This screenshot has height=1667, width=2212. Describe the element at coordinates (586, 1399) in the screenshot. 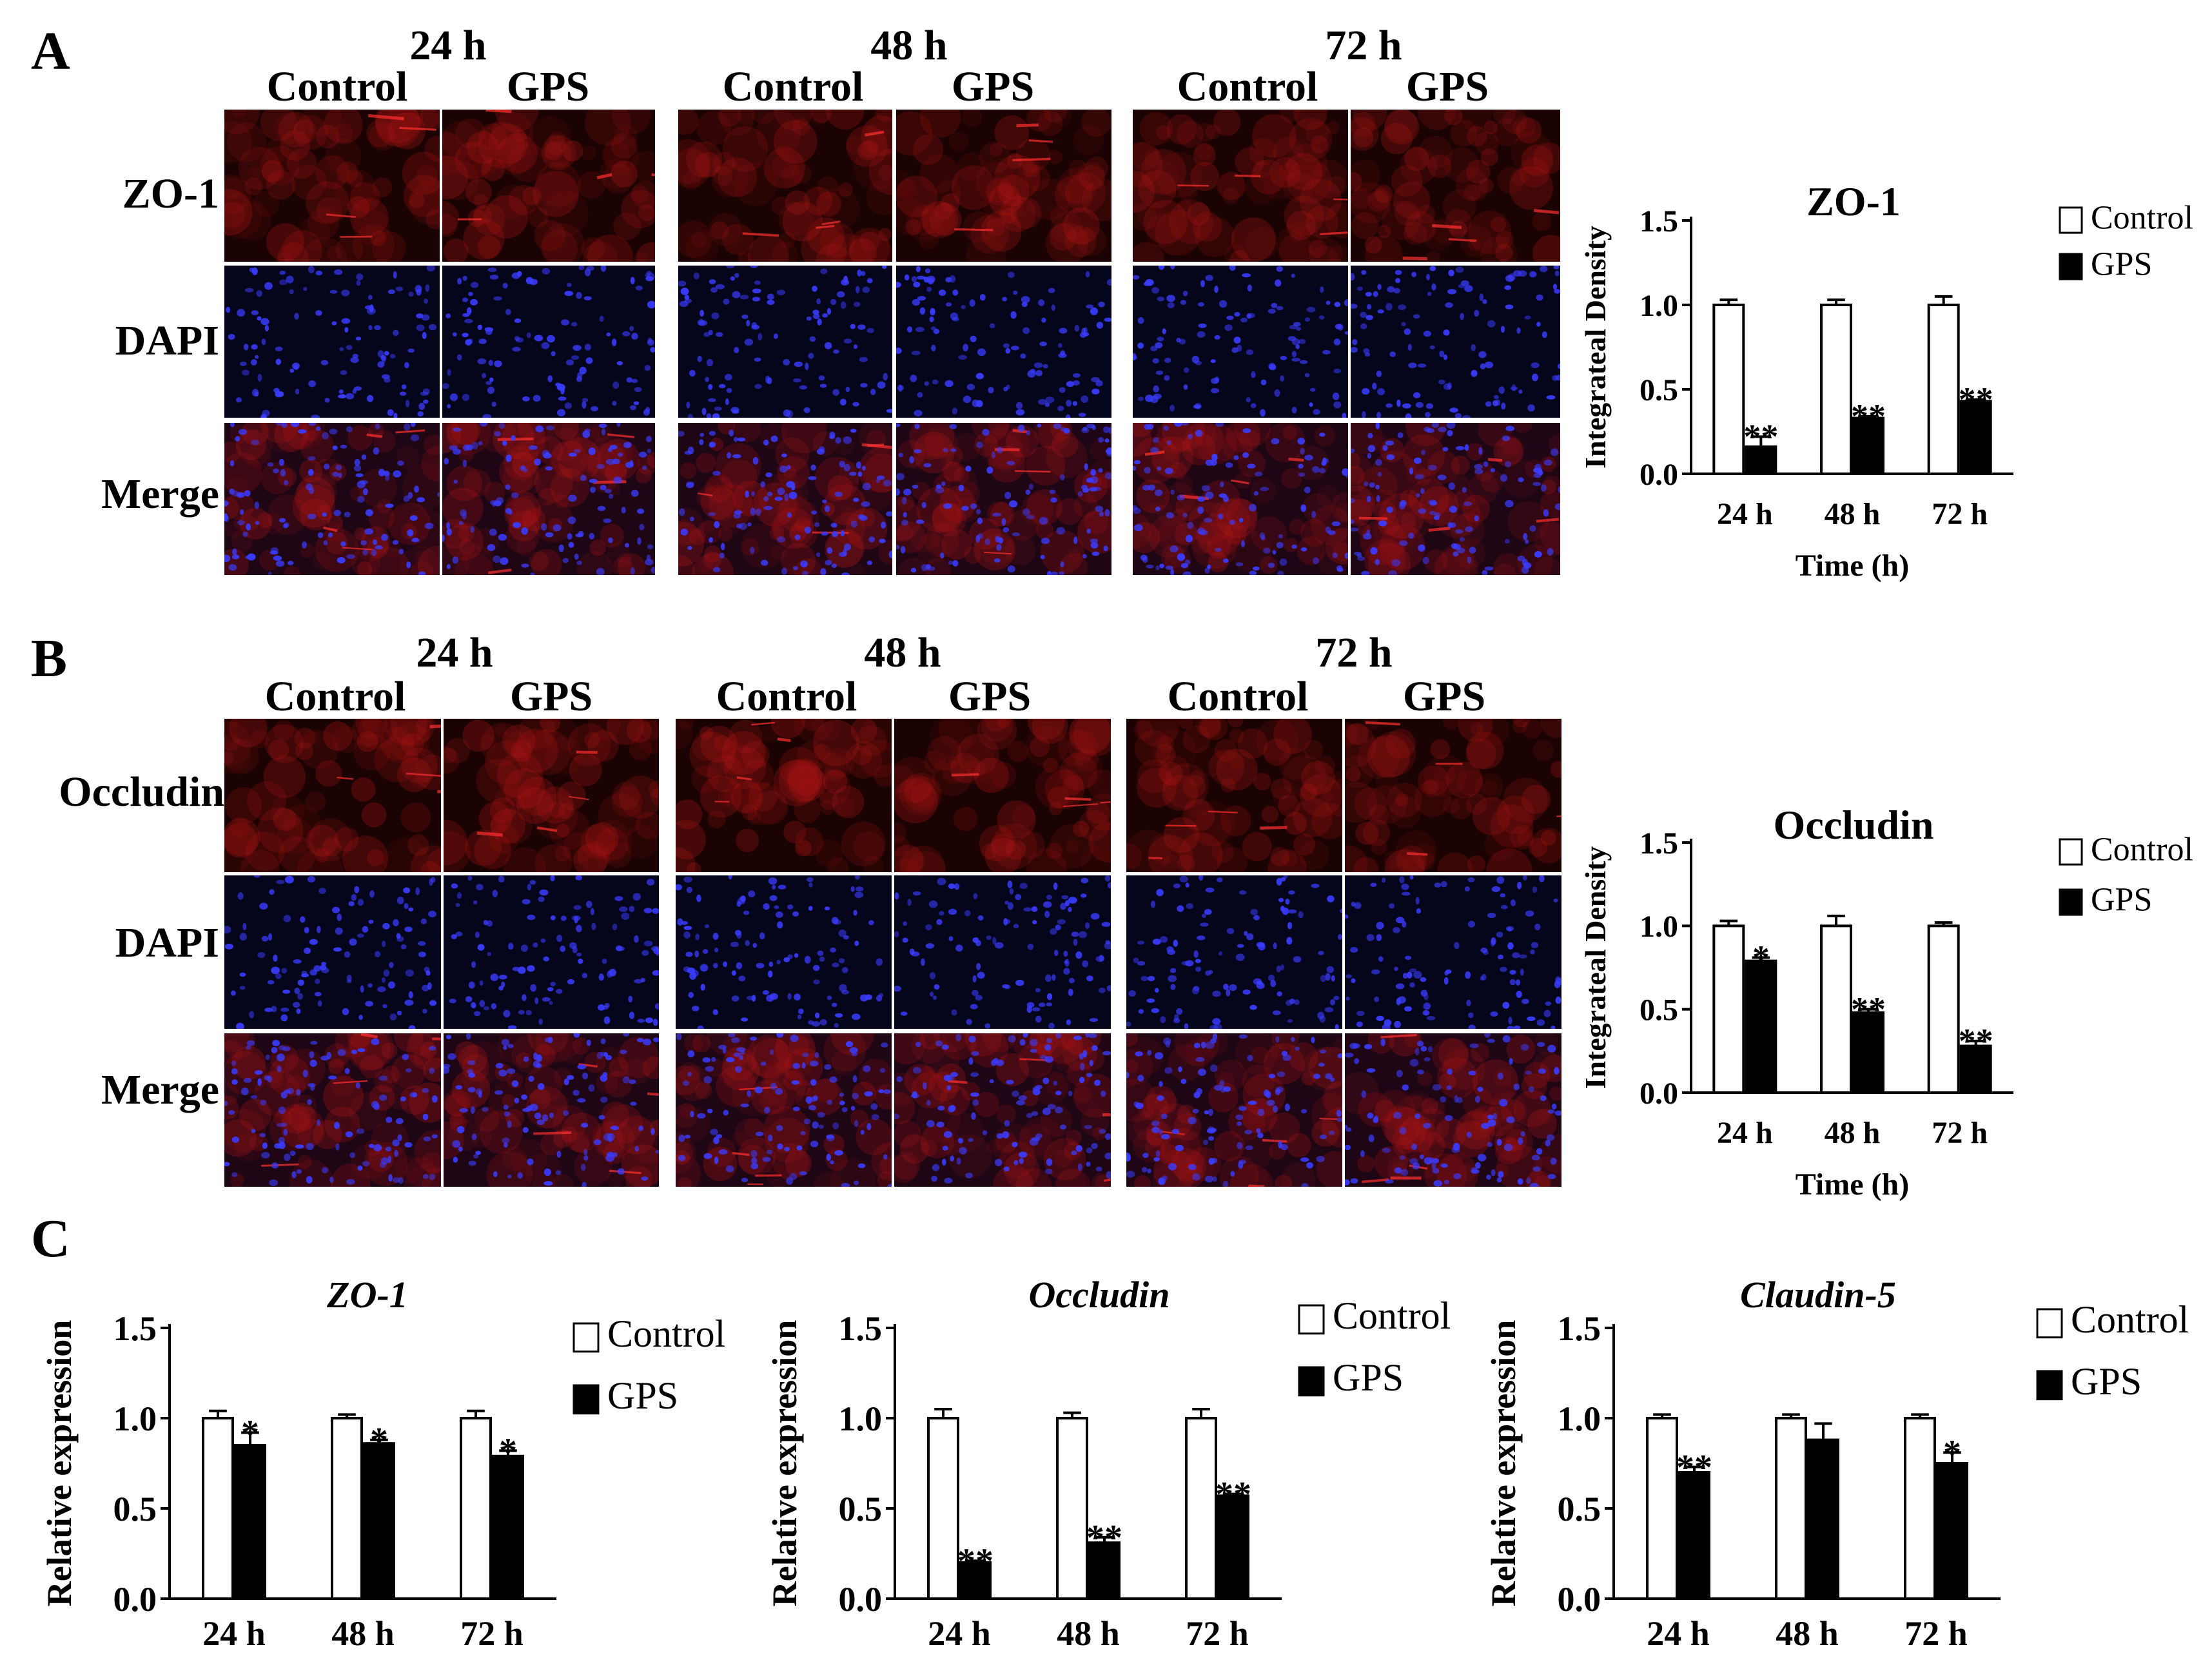

I see `chart-2-legend-swatch-gps` at that location.